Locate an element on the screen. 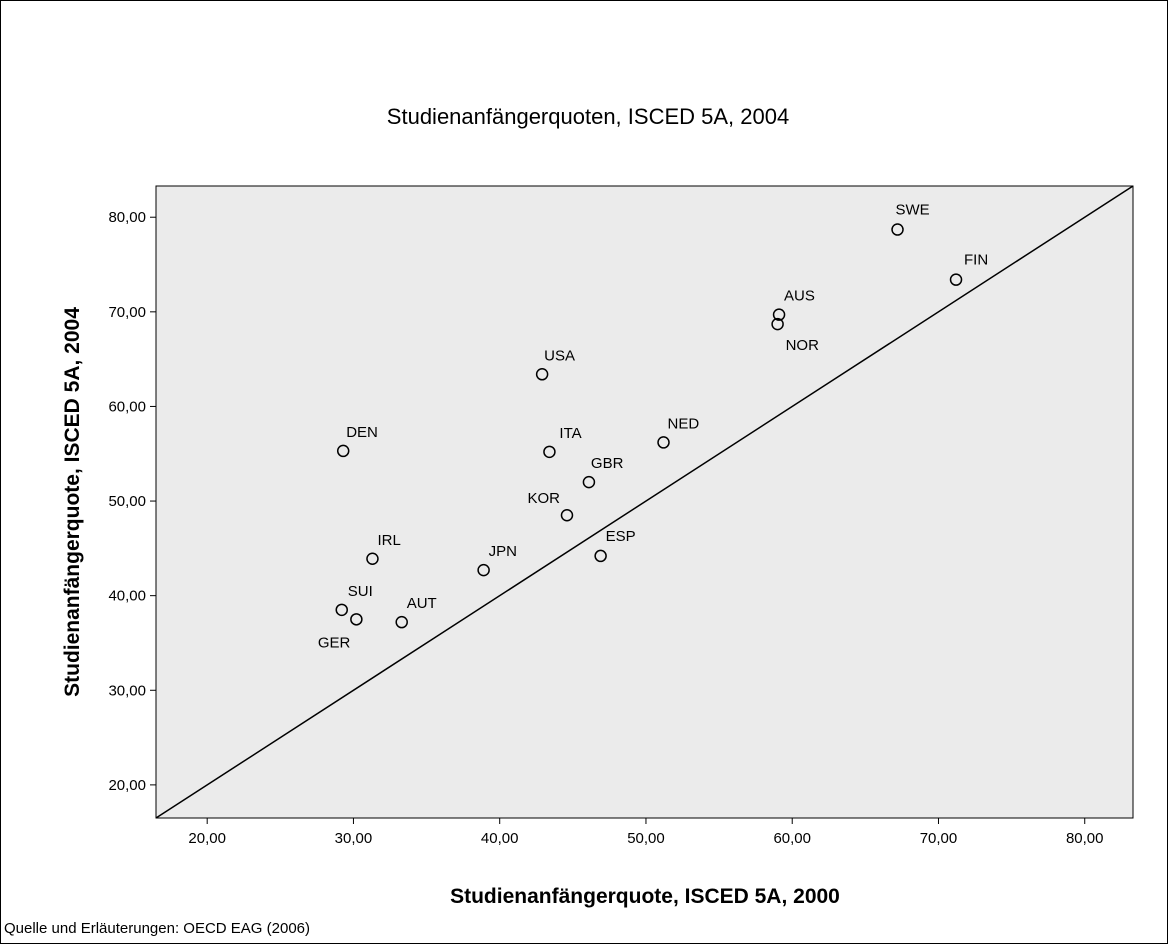  y-tick-label: 80,00 is located at coordinates (127, 217).